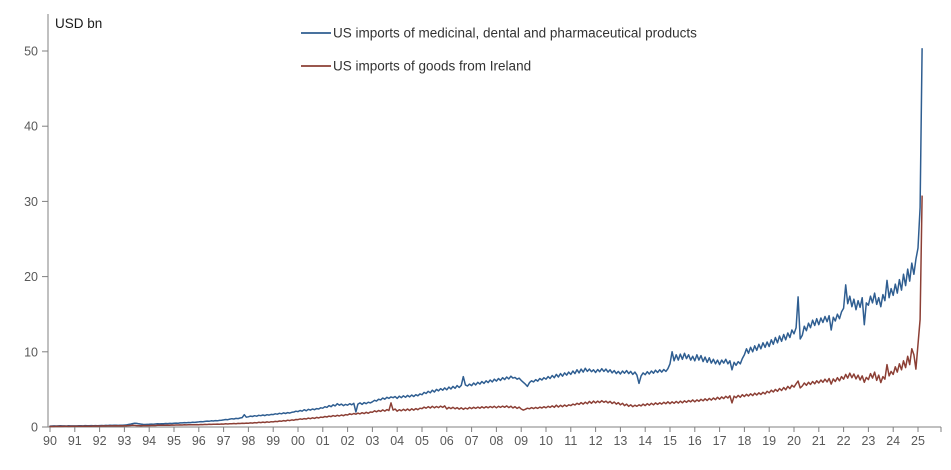 The height and width of the screenshot is (470, 951). Describe the element at coordinates (298, 441) in the screenshot. I see `x-tick-label: 00` at that location.